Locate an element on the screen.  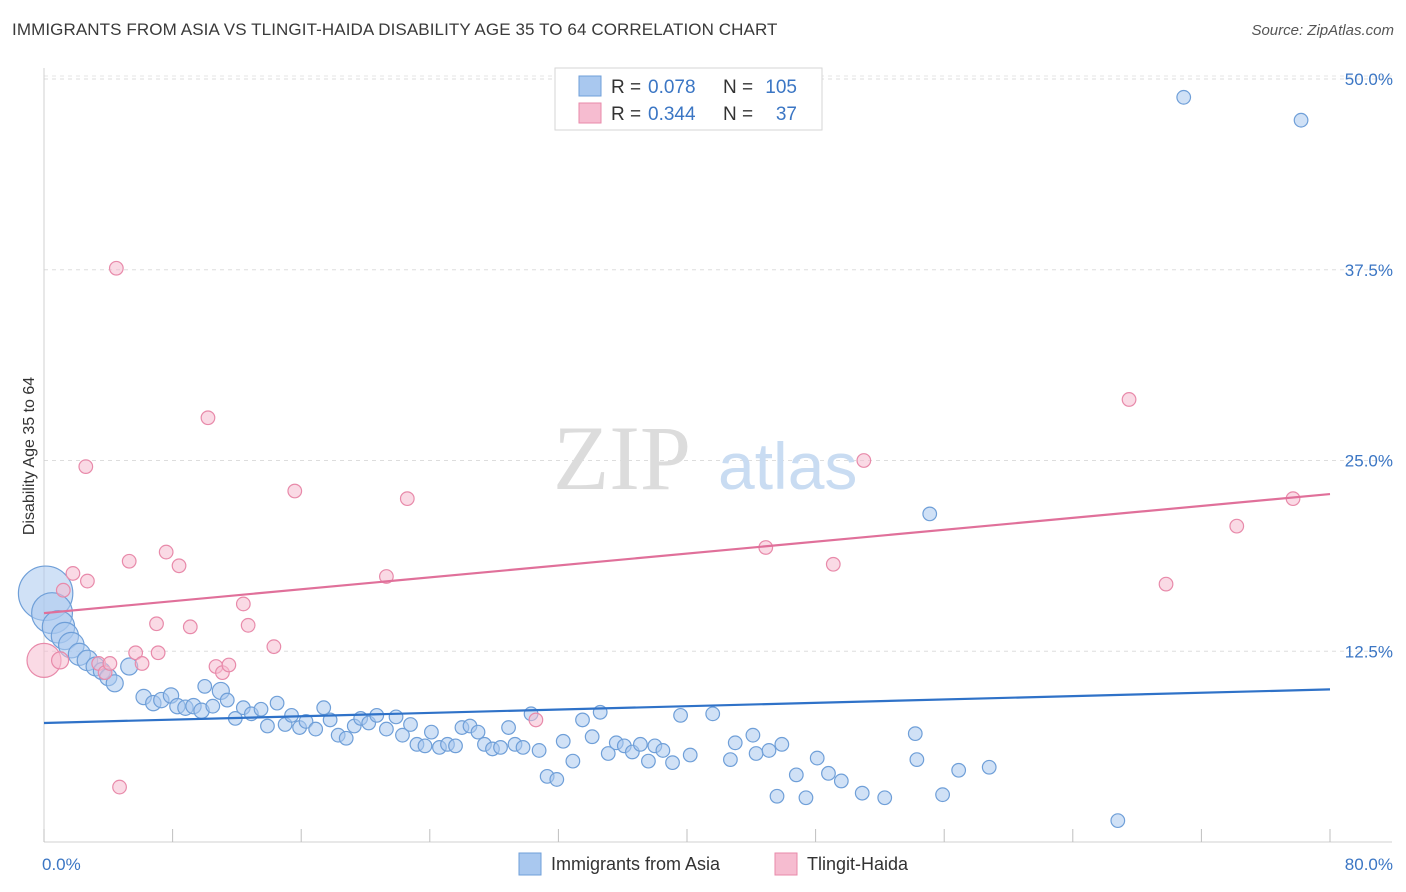
legend-n-label-tlingit: N = is located at coordinates (738, 114).